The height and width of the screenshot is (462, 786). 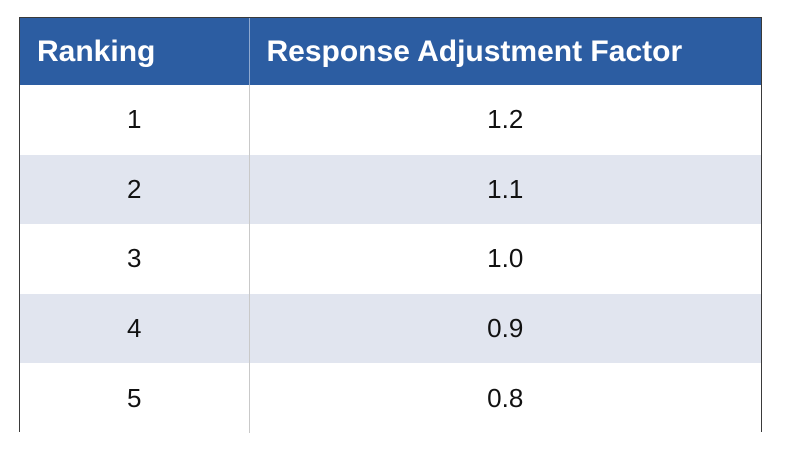 I want to click on ranking-cell: 4, so click(x=135, y=328).